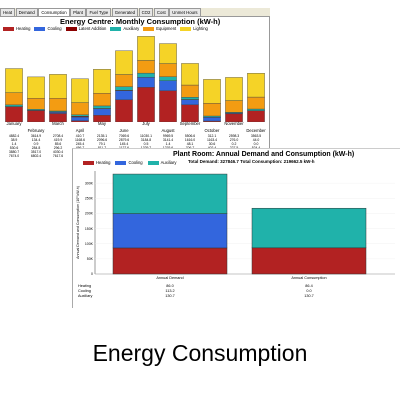 Image resolution: width=400 pixels, height=400 pixels. I want to click on table-cell: 48.1, so click(190, 144).